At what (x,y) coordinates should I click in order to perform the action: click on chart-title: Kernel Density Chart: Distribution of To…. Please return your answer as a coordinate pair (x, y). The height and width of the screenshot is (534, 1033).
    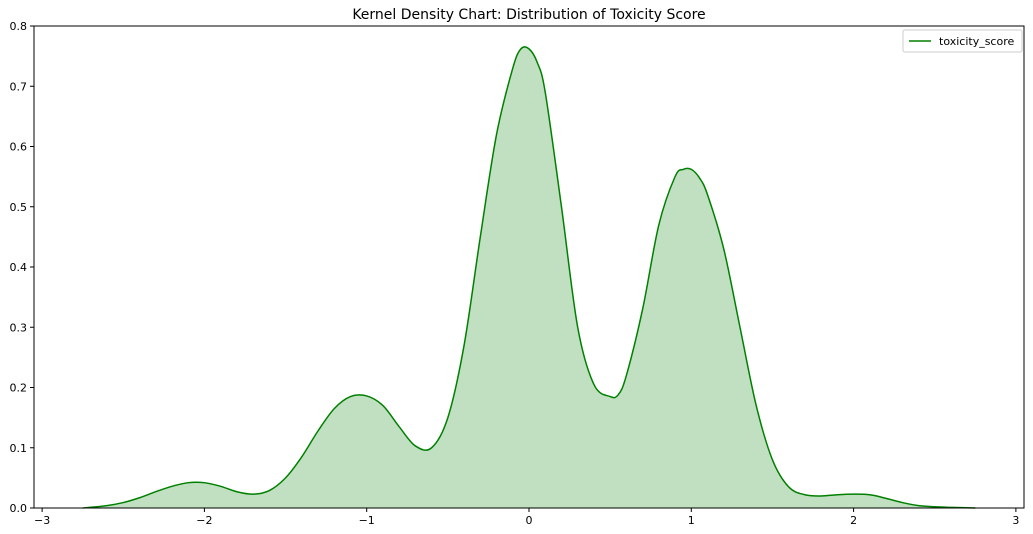
    Looking at the image, I should click on (528, 15).